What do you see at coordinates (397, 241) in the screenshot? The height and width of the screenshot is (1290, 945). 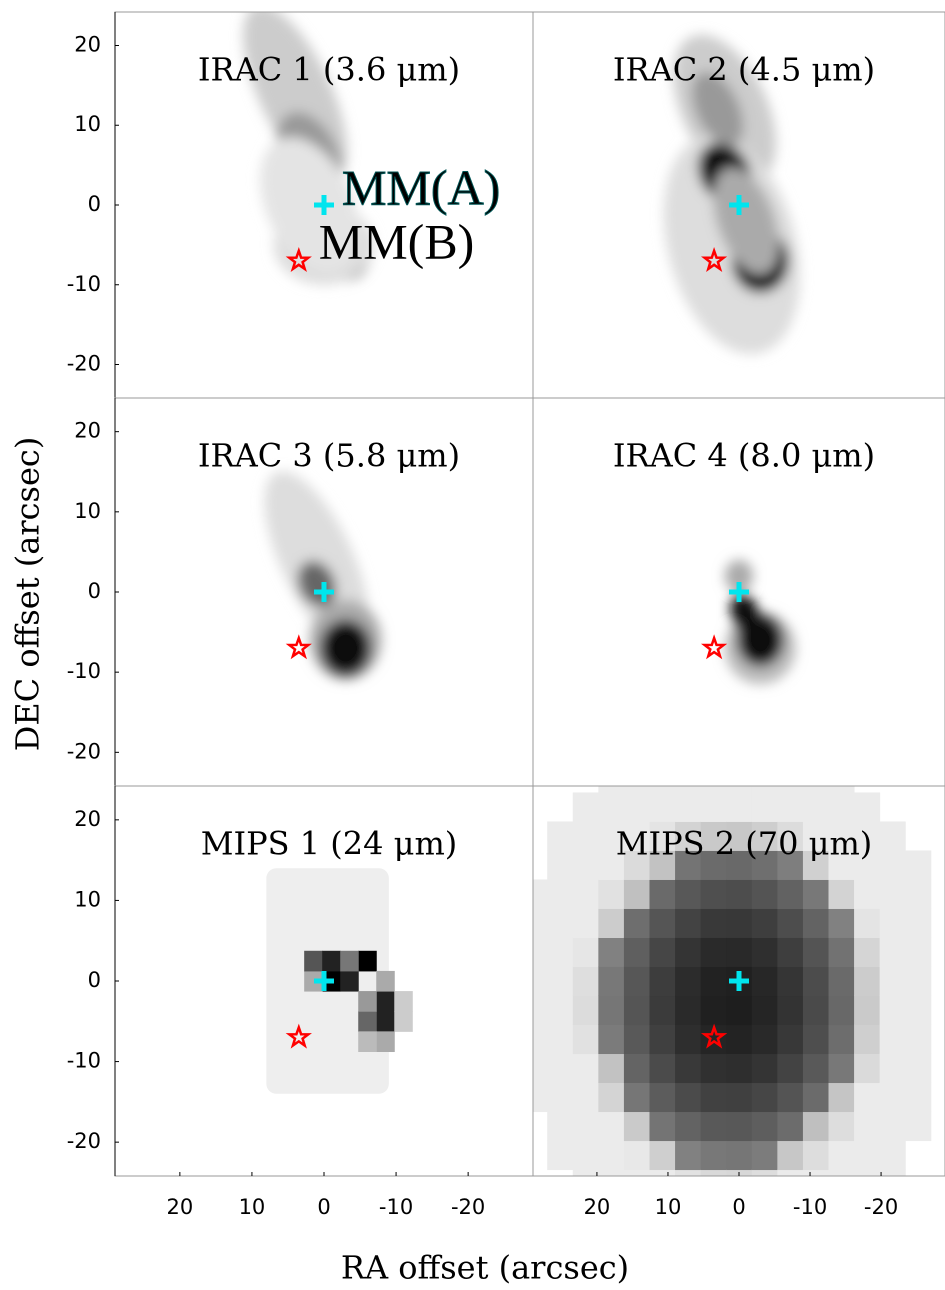 I see `source-label: MM(B)` at bounding box center [397, 241].